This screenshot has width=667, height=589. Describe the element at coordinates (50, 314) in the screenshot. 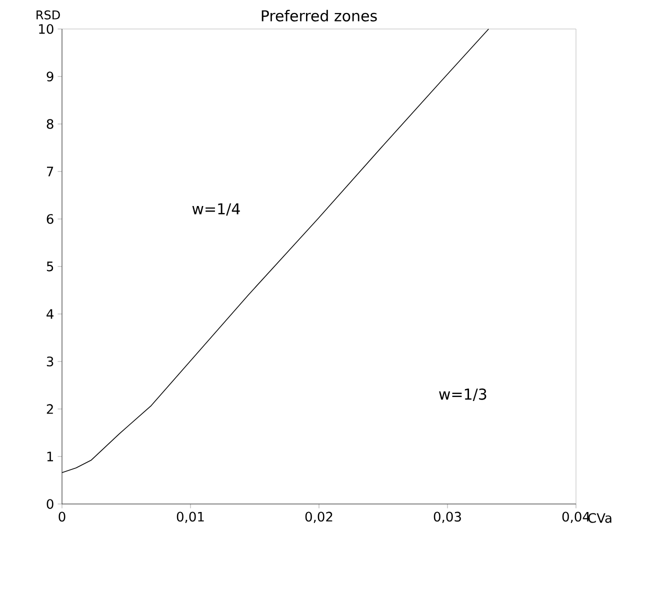

I see `y-tick-label: 4` at that location.